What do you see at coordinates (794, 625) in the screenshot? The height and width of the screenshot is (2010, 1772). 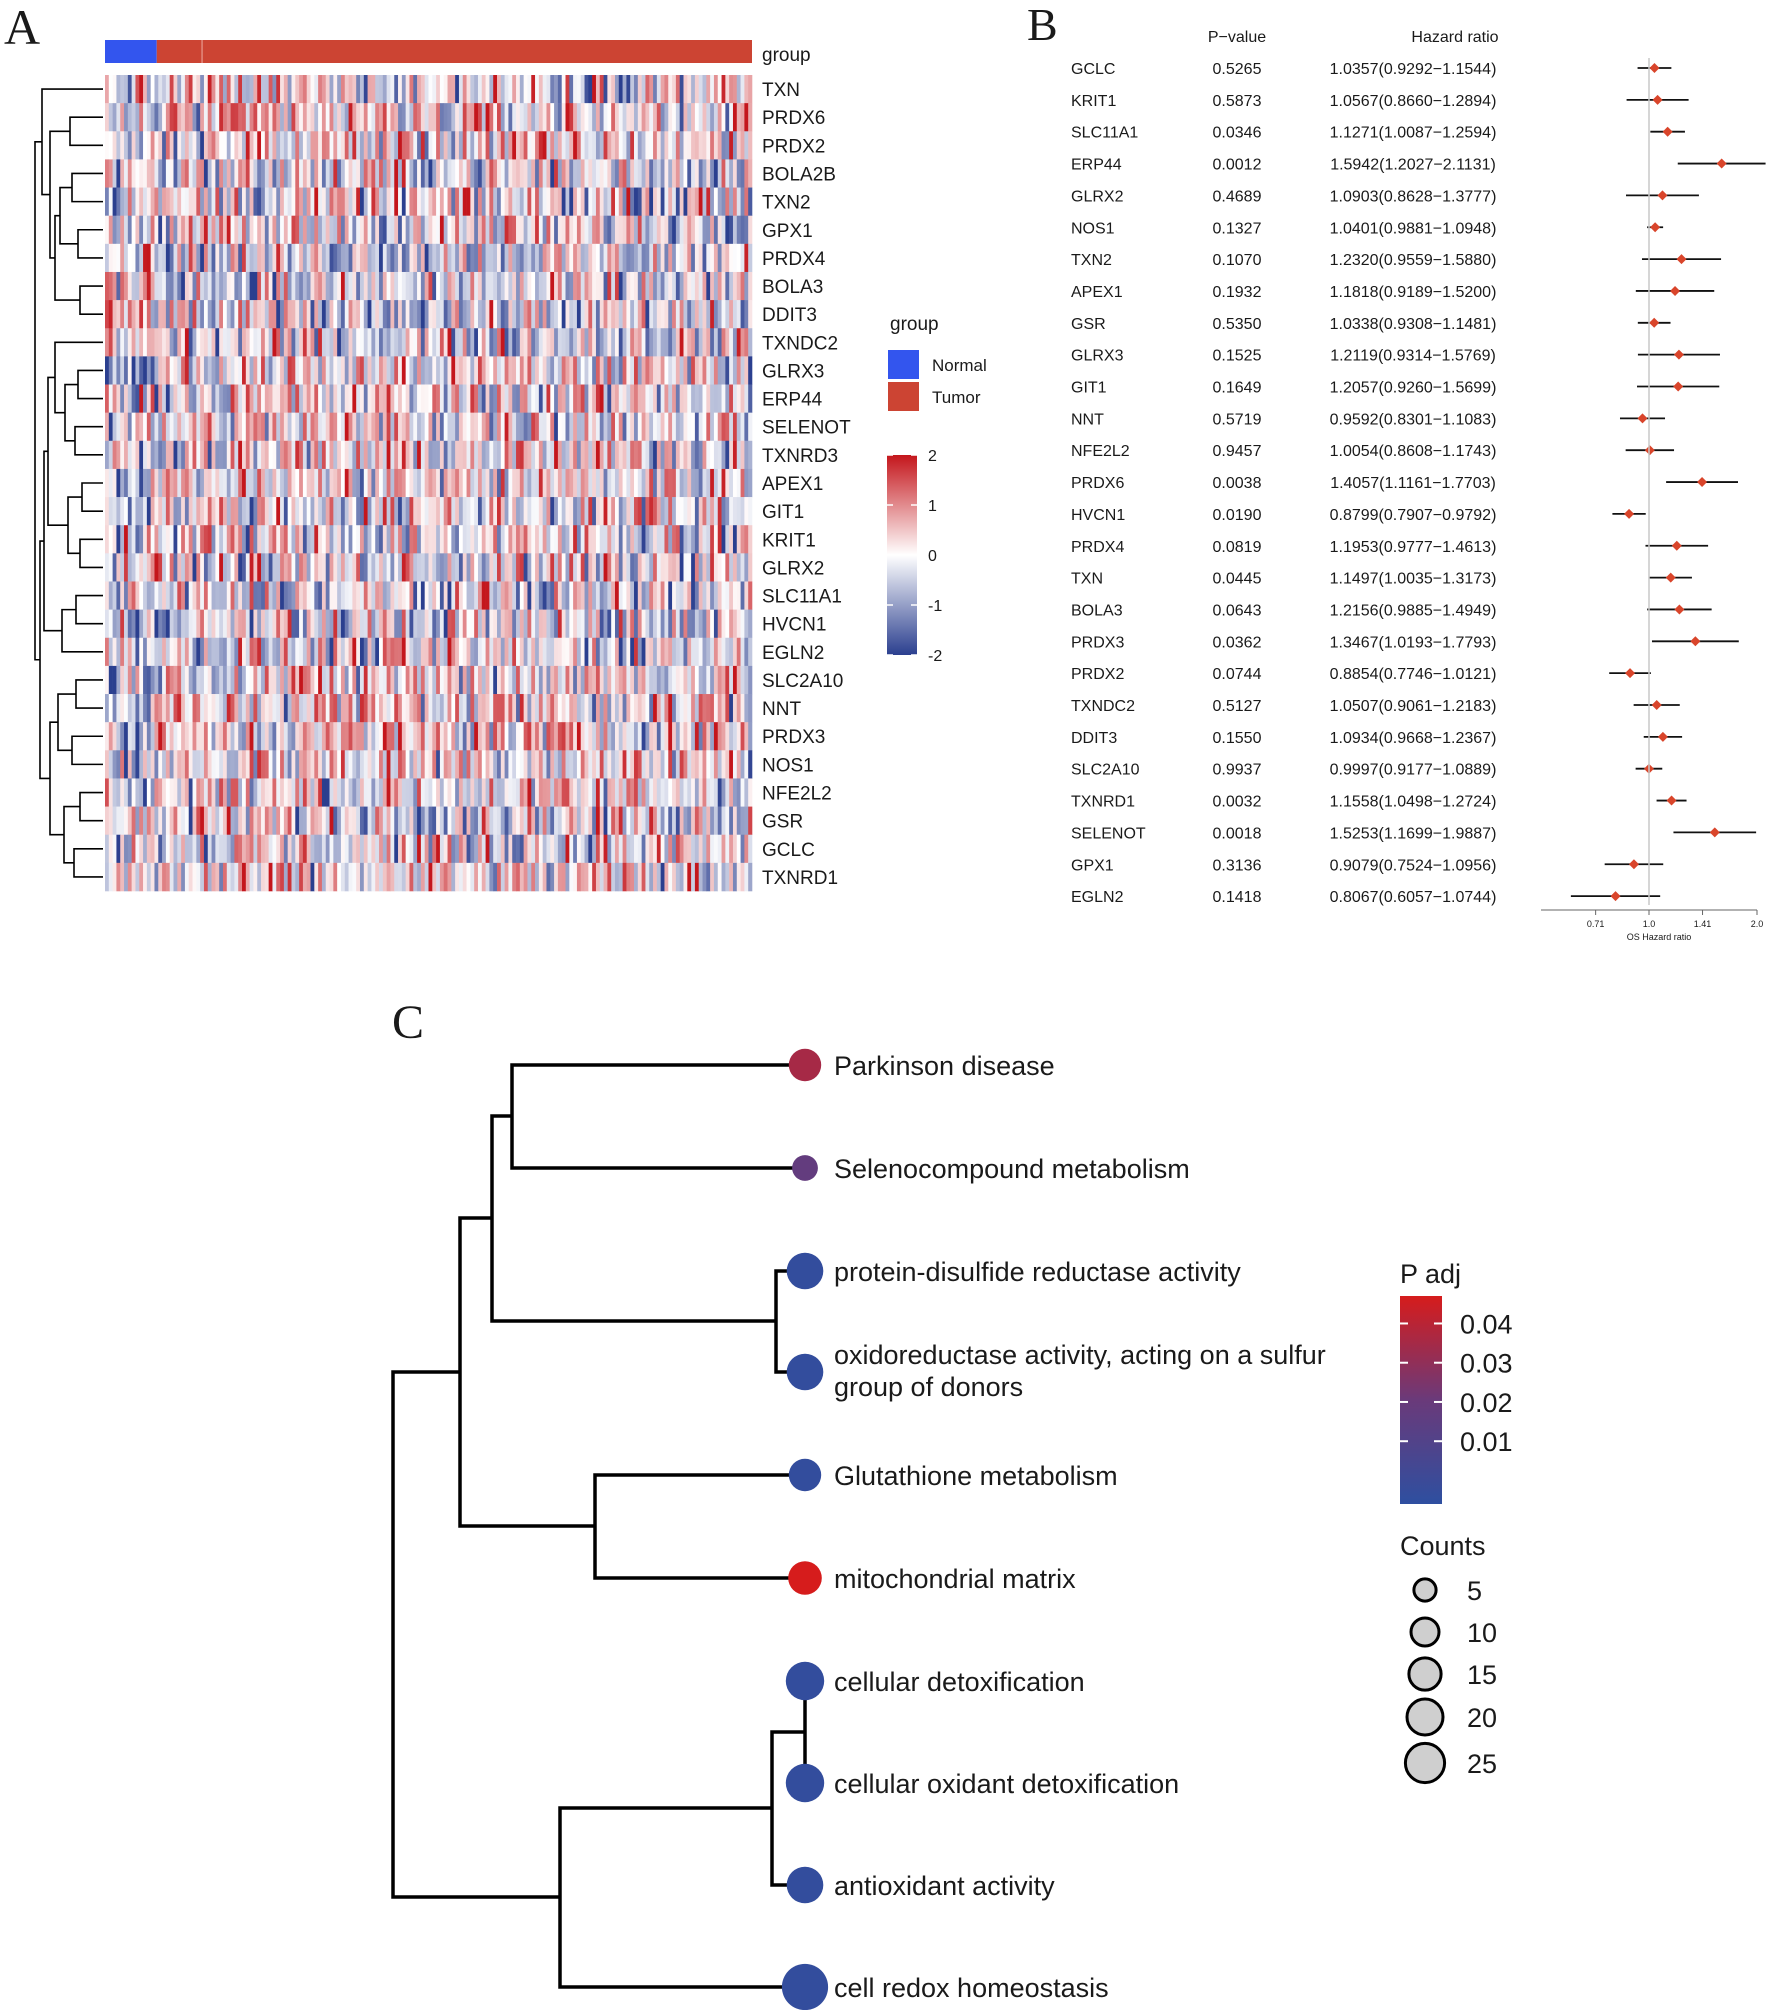 I see `row-label: HVCN1` at bounding box center [794, 625].